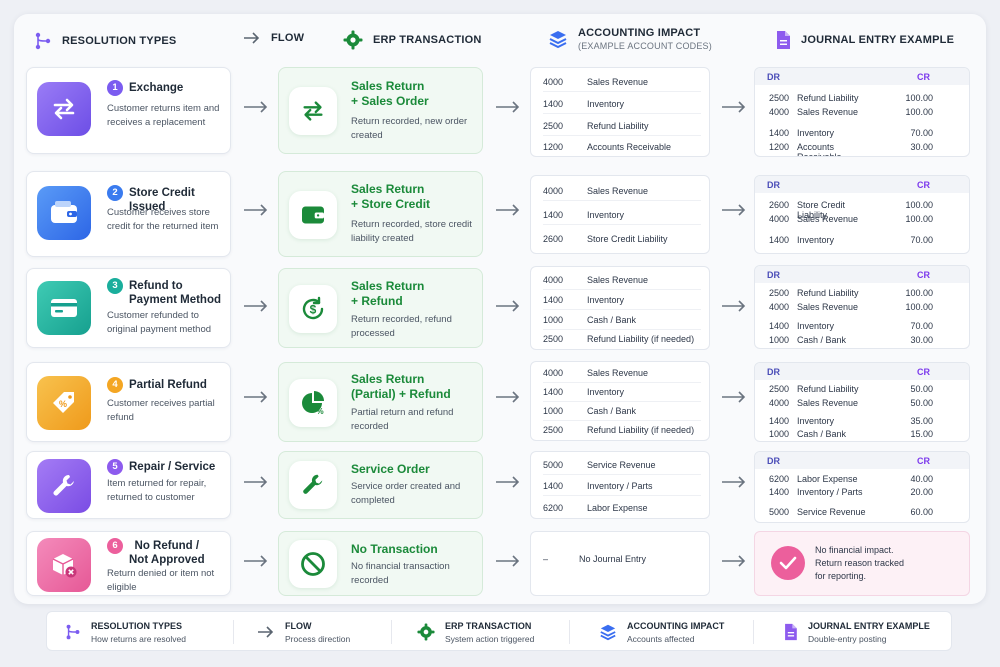 This screenshot has height=667, width=1000. What do you see at coordinates (401, 386) in the screenshot?
I see `erp-partial-refund-title: Sales Return (Partial) + Refund` at bounding box center [401, 386].